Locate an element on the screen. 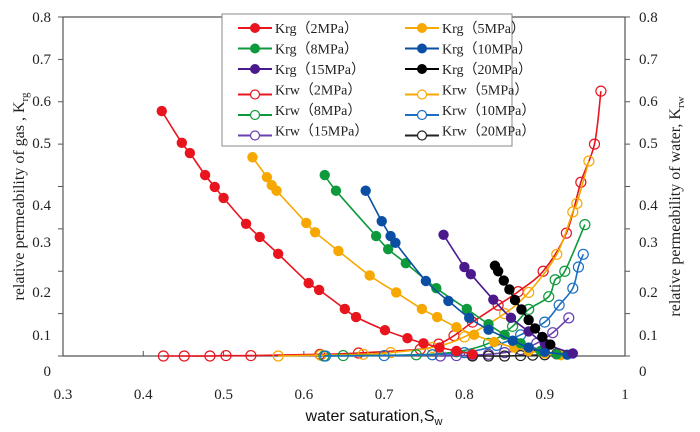 The height and width of the screenshot is (432, 700). y-right-tick-label: 0.1 is located at coordinates (648, 336).